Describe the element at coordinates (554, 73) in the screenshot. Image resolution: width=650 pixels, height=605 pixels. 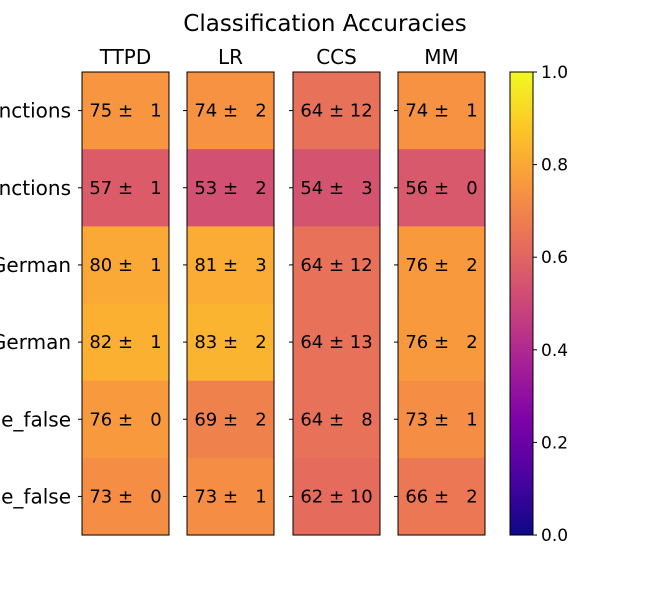
I see `colorbar-tick-label: 1.0` at that location.